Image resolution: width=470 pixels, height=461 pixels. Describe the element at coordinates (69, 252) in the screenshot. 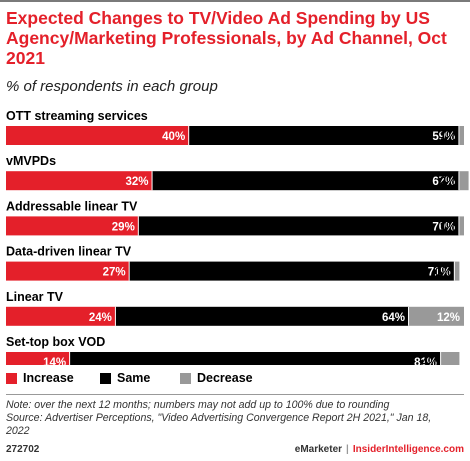

I see `category-label-data-driven-linear-tv: Data-driven linear TV` at that location.